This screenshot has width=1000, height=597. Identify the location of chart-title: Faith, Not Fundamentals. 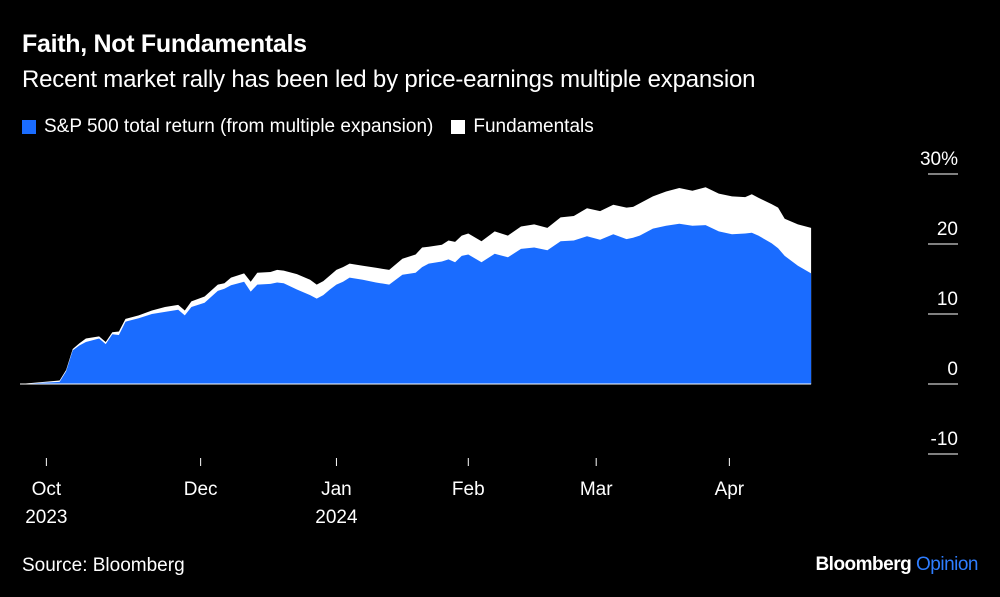
(164, 44).